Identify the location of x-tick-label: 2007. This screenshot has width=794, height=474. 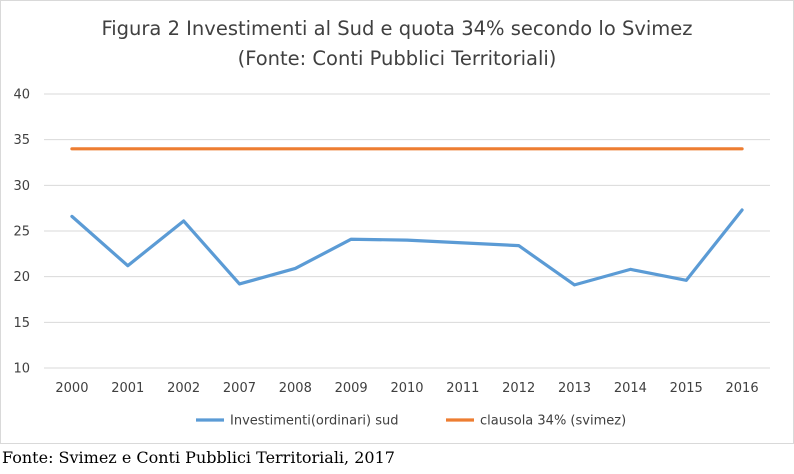
(239, 388).